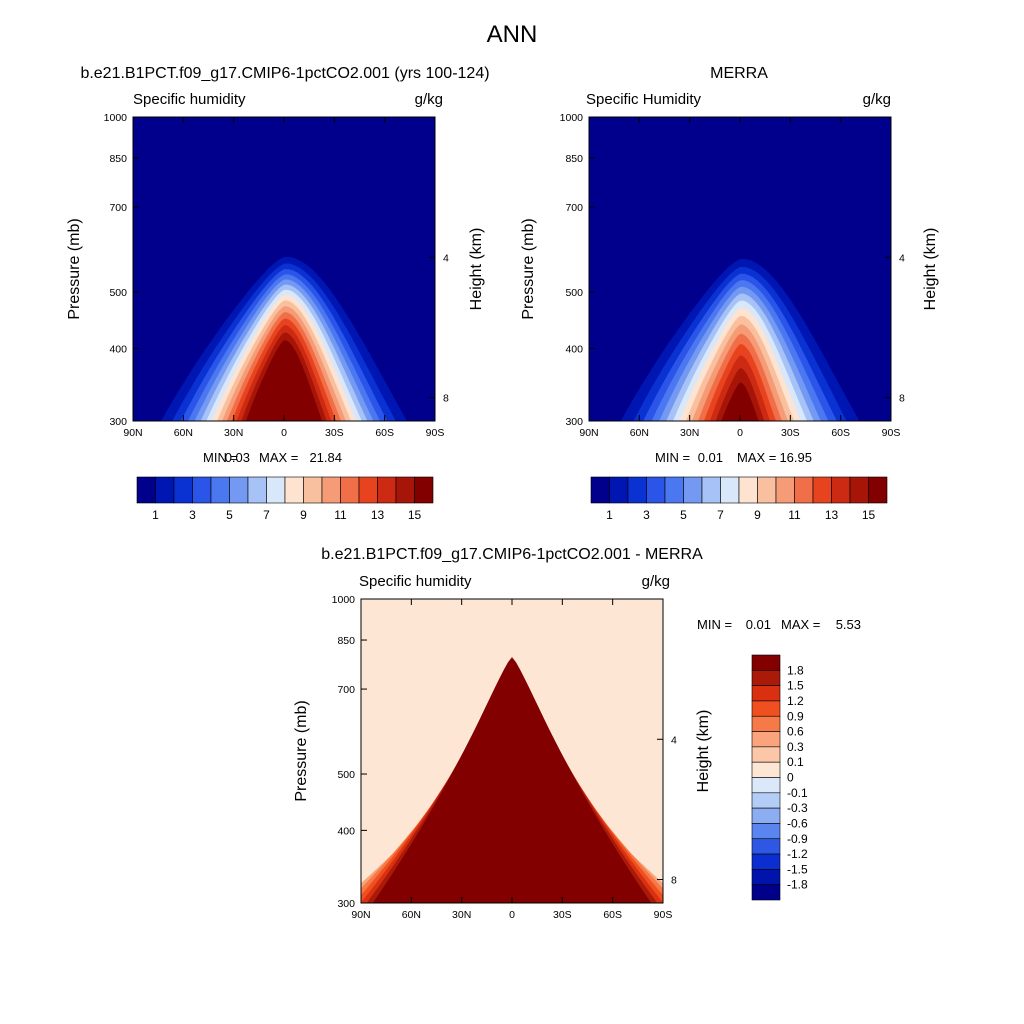  Describe the element at coordinates (346, 831) in the screenshot. I see `panel-difference-y-tick-label: 400` at that location.